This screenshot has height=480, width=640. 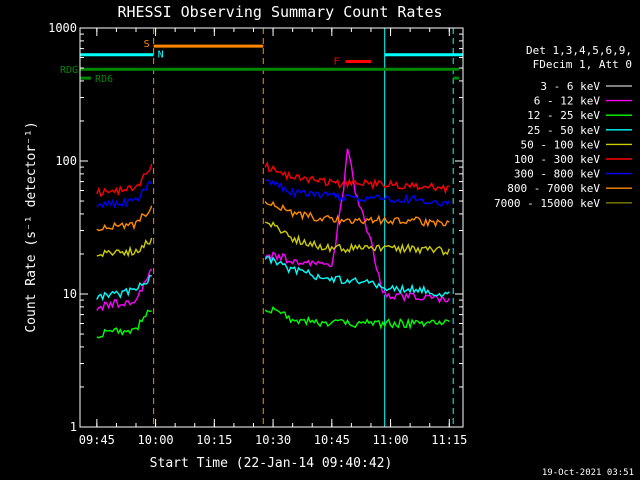 What do you see at coordinates (557, 174) in the screenshot?
I see `legend-label: 300 - 800 keV` at bounding box center [557, 174].